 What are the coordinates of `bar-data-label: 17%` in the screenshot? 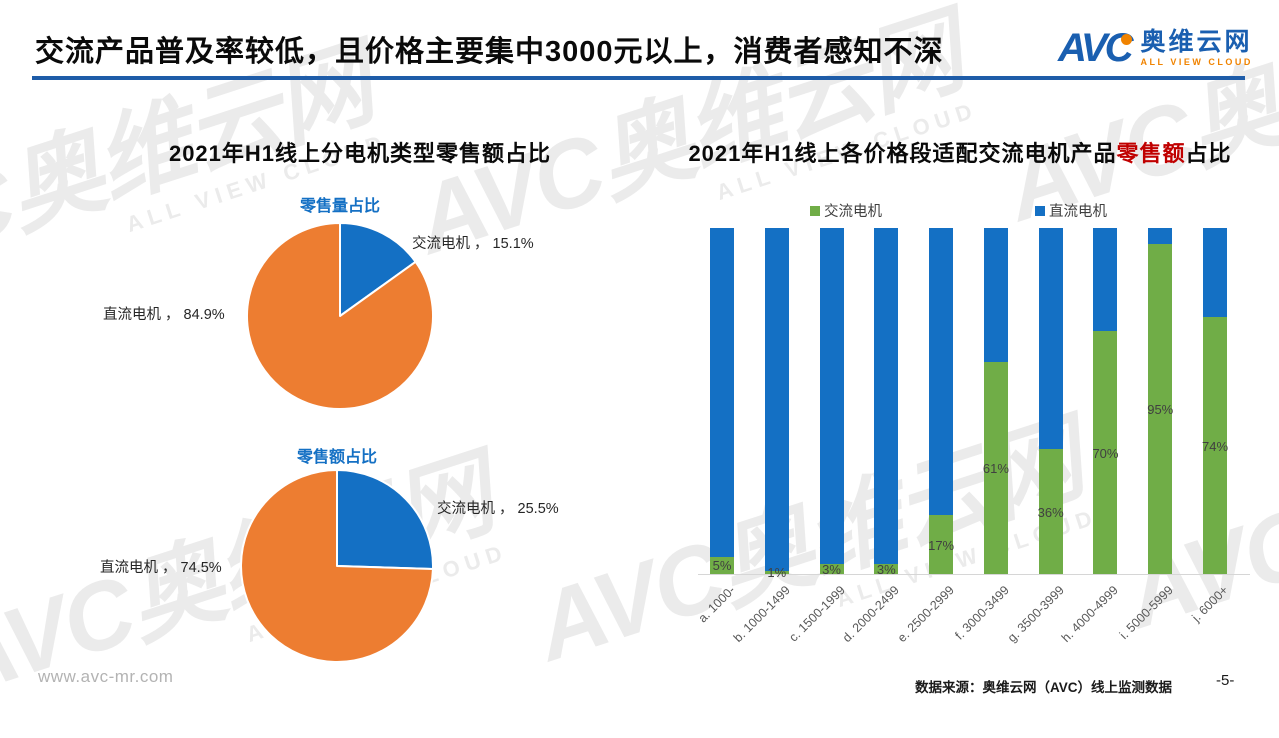 It's located at (941, 545).